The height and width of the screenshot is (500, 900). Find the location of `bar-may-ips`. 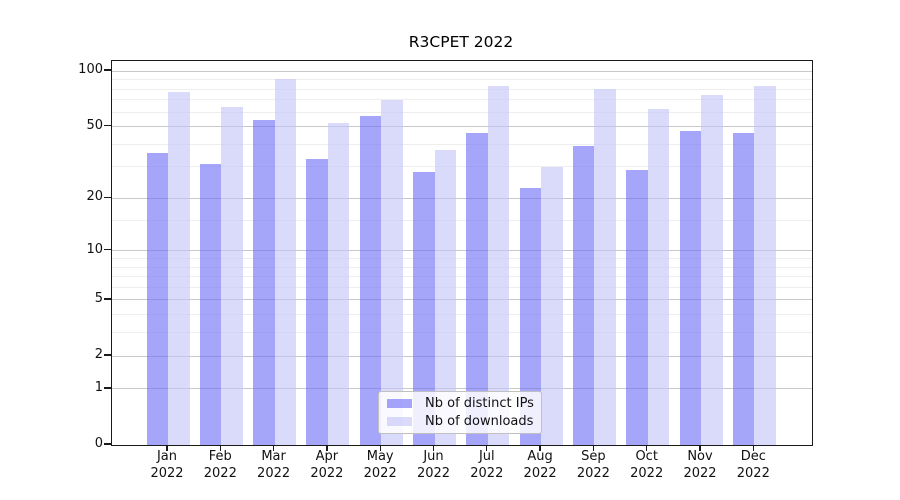

bar-may-ips is located at coordinates (370, 280).